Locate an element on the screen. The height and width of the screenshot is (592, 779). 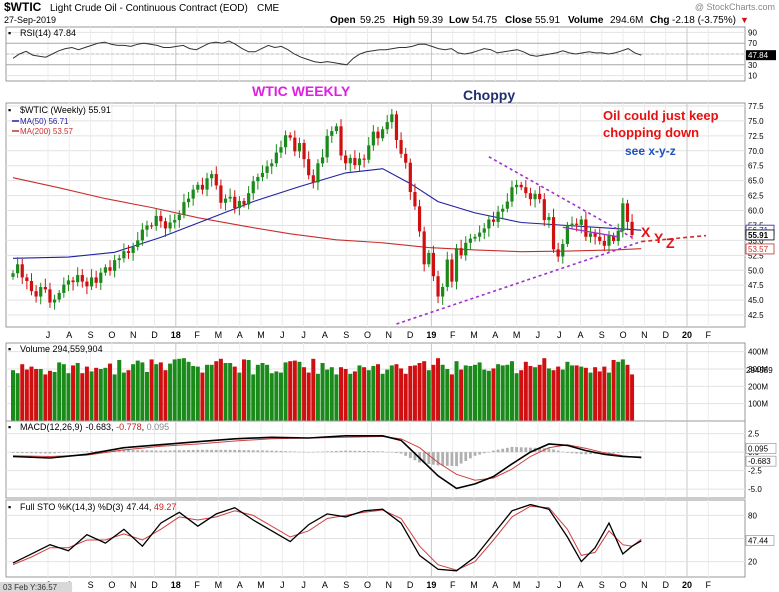
x-tick-label: D is located at coordinates (410, 335).